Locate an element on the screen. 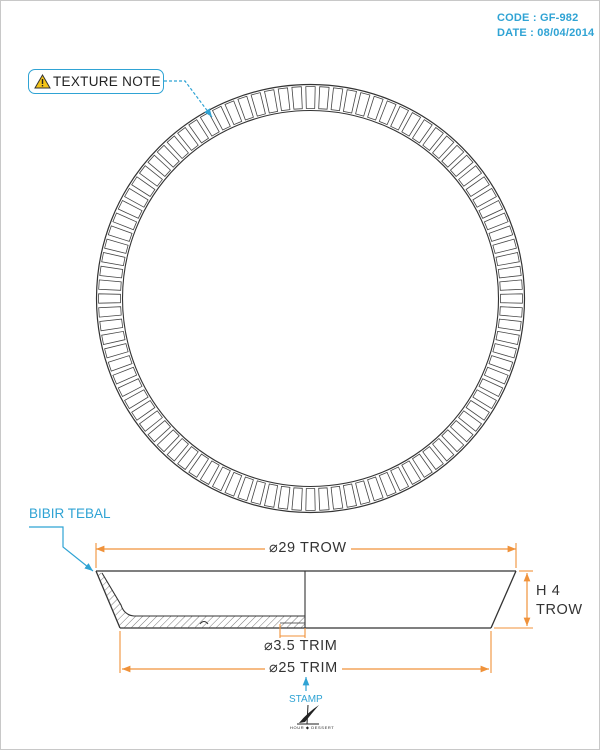 The width and height of the screenshot is (600, 751). dim-height-value: H 4 is located at coordinates (548, 591).